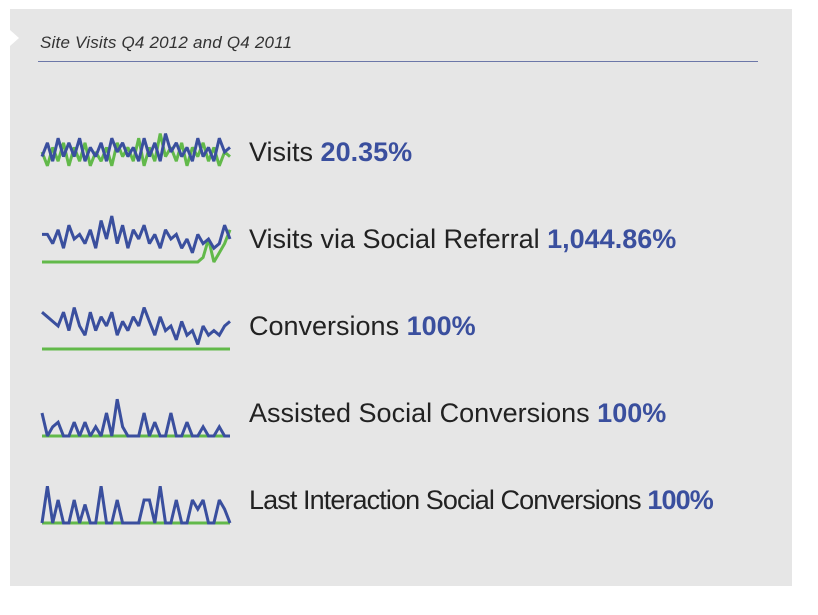  What do you see at coordinates (324, 326) in the screenshot?
I see `metric-name: Conversions` at bounding box center [324, 326].